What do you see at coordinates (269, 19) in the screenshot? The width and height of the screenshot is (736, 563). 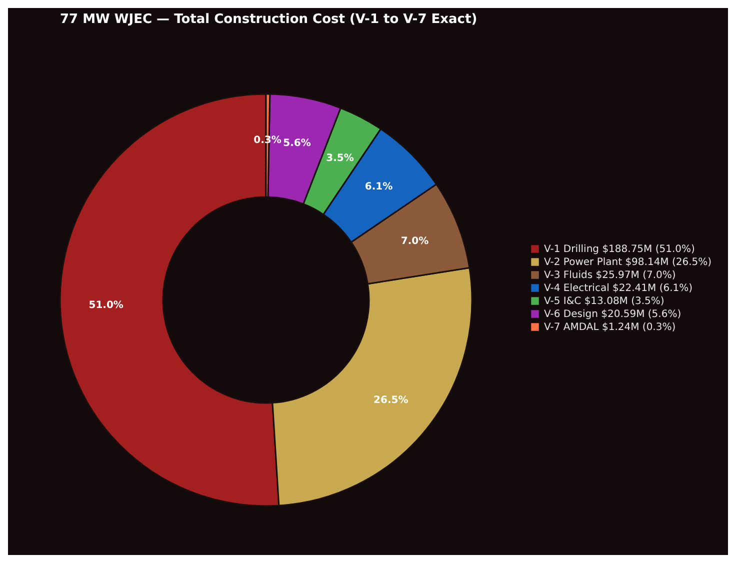 I see `chart-title: 77 MW WJEC — Total Construction Cost (V-1 to V-7 Exact)` at bounding box center [269, 19].